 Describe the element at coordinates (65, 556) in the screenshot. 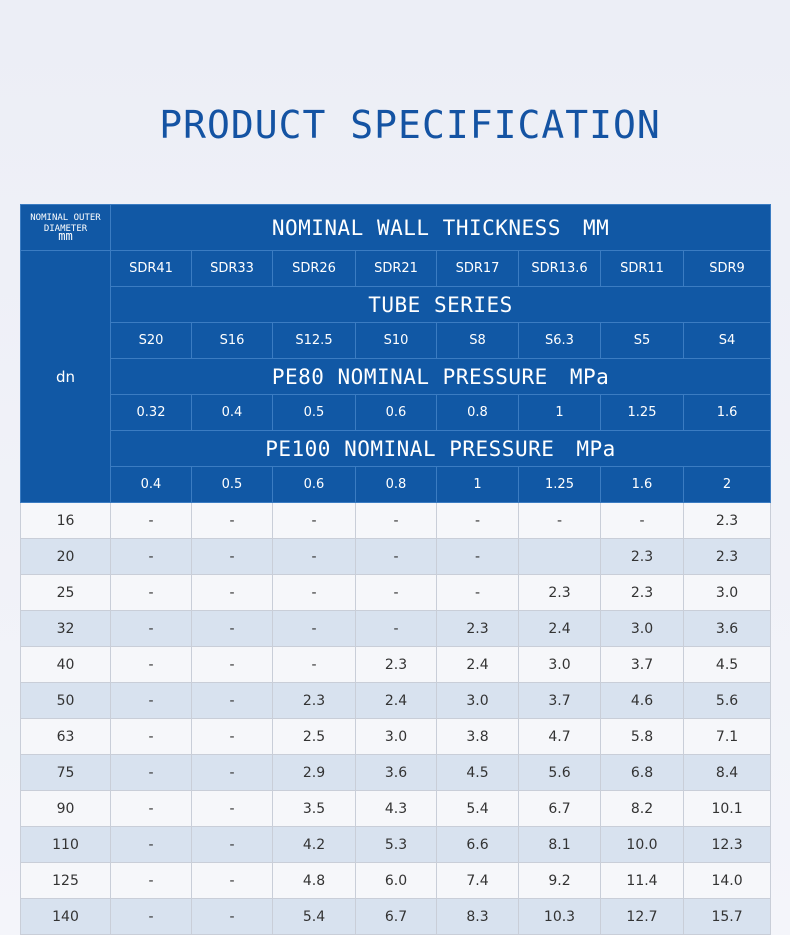

I see `dn-value-cell: 20` at that location.